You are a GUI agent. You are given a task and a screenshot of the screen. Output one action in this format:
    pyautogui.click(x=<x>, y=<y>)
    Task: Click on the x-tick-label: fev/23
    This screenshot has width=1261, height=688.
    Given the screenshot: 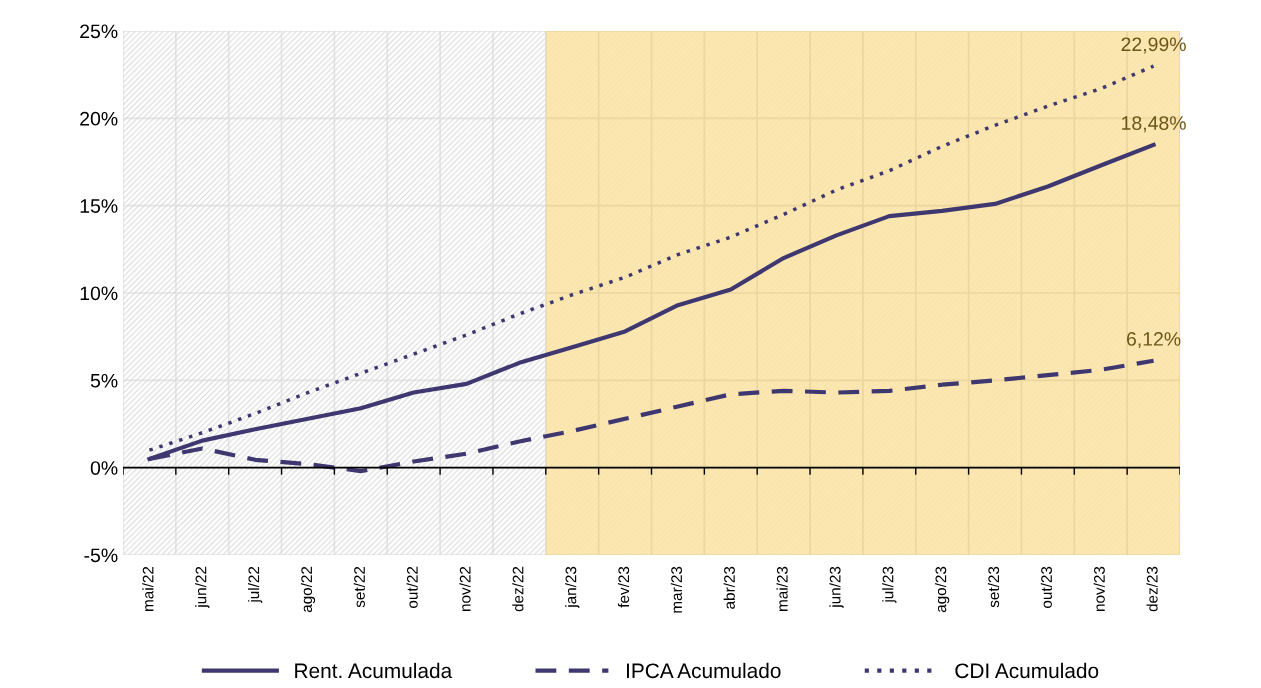 What is the action you would take?
    pyautogui.click(x=623, y=587)
    